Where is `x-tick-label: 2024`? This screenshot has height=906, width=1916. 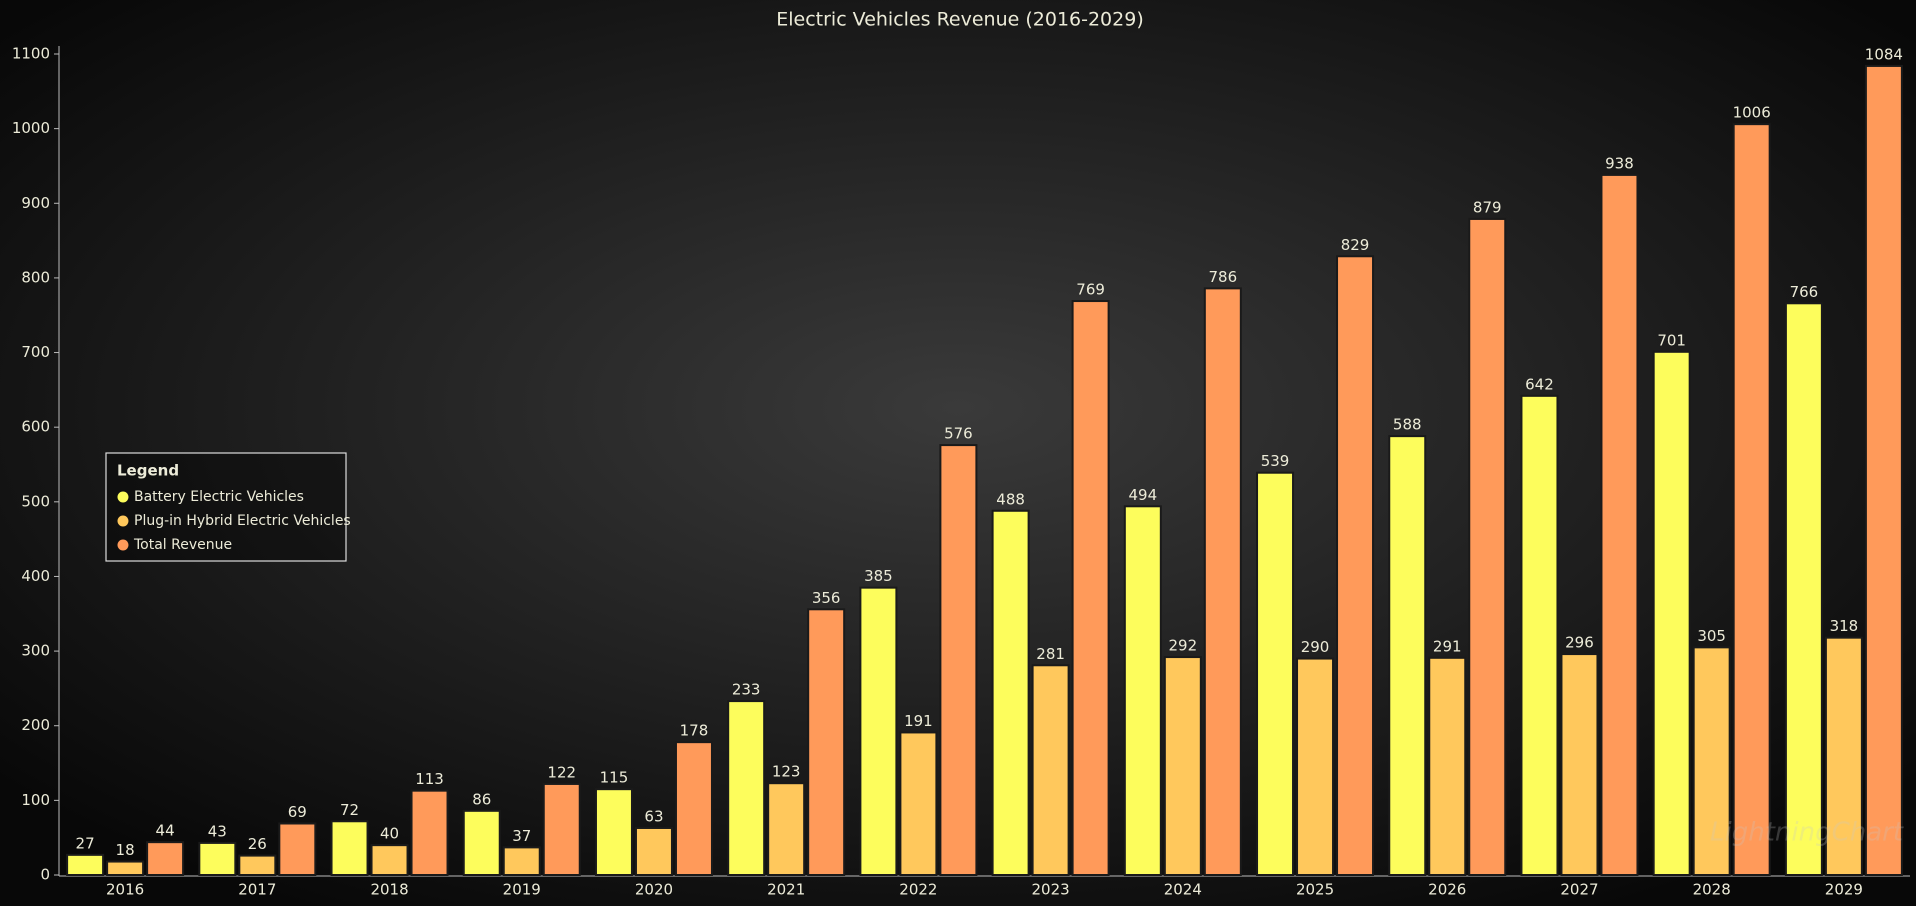
x-tick-label: 2024 is located at coordinates (1183, 890).